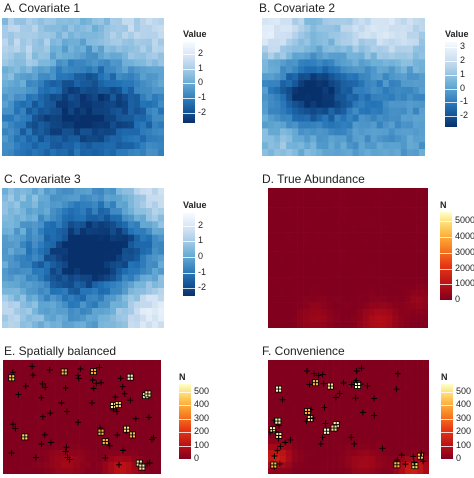 The image size is (474, 478). What do you see at coordinates (201, 67) in the screenshot?
I see `legend-tick-label: 1` at bounding box center [201, 67].